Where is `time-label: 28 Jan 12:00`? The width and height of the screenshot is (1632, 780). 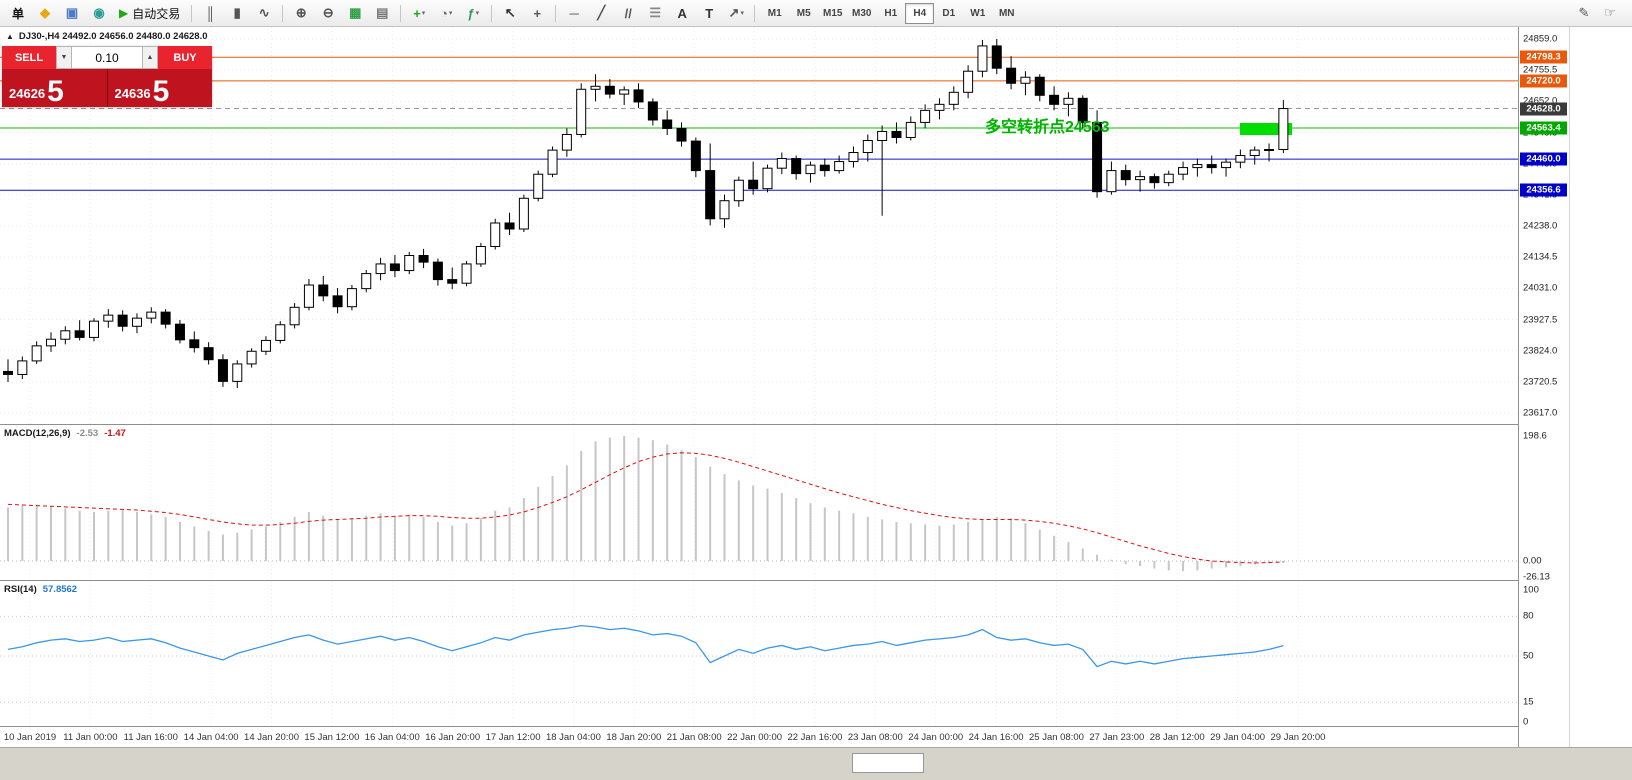 time-label: 28 Jan 12:00 is located at coordinates (1177, 737).